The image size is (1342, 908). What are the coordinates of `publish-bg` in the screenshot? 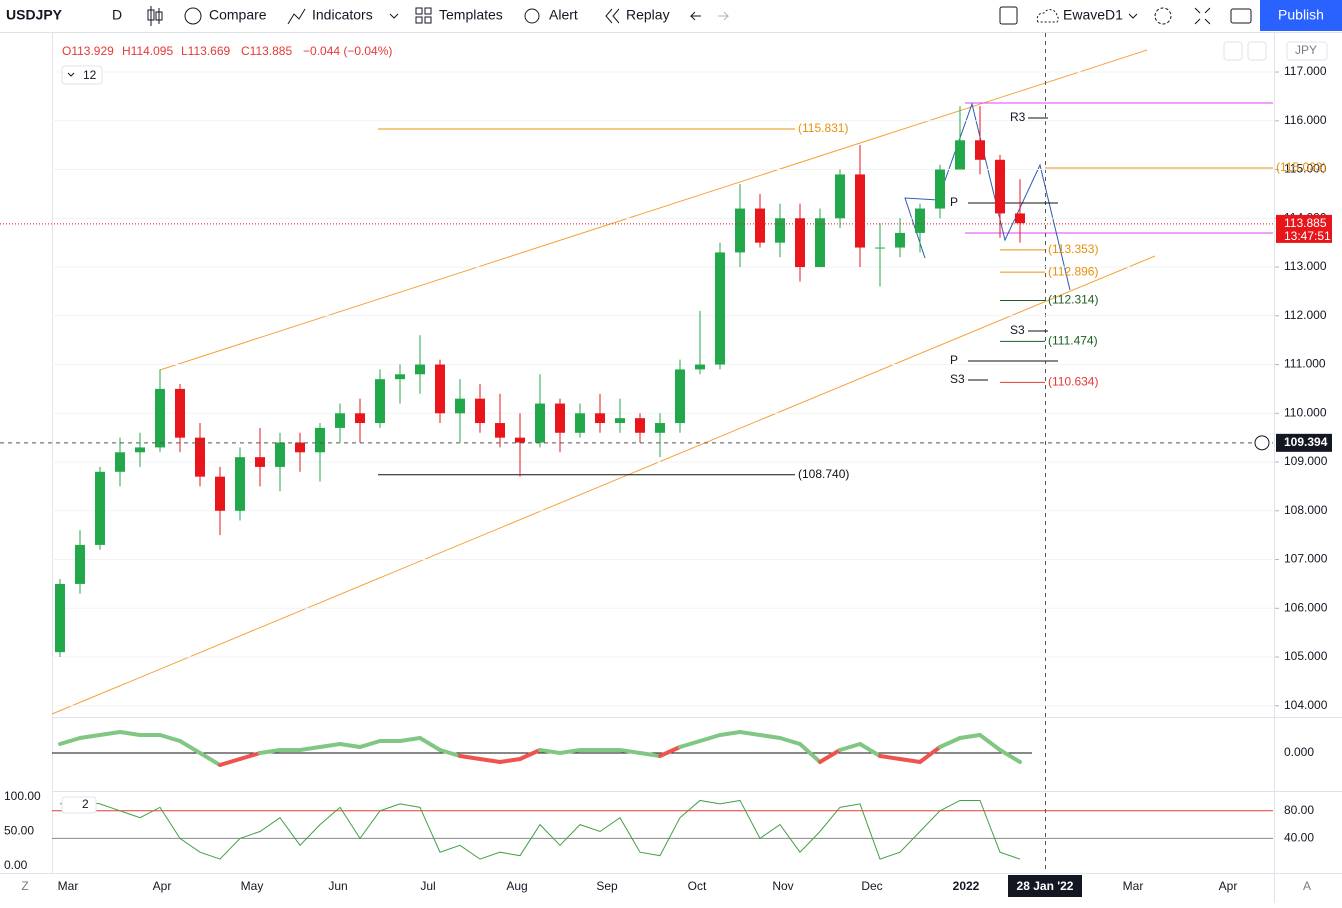 It's located at (1301, 15).